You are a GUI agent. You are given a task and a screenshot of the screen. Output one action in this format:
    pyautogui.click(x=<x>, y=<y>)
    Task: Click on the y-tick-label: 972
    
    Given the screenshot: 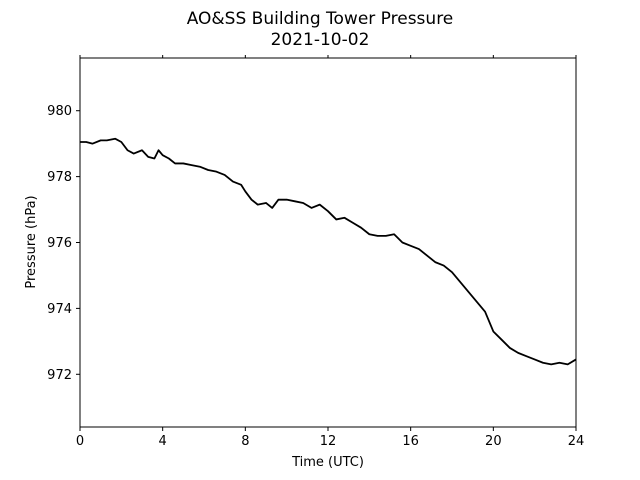 What is the action you would take?
    pyautogui.click(x=59, y=375)
    